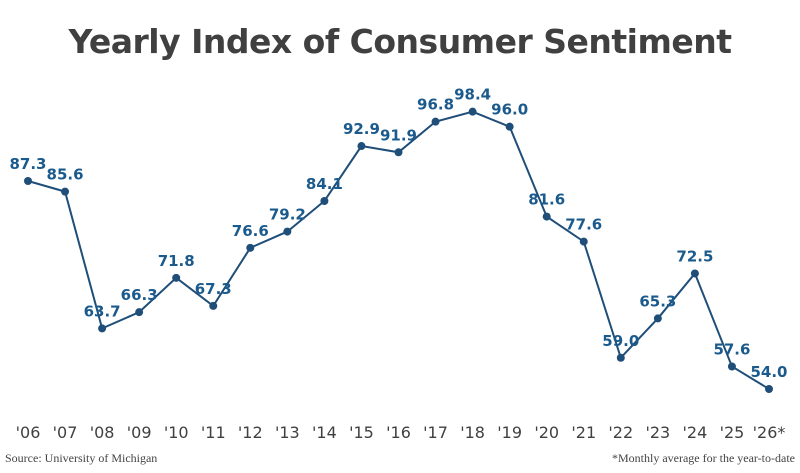 The image size is (800, 473). I want to click on x-tick-label: '09, so click(139, 432).